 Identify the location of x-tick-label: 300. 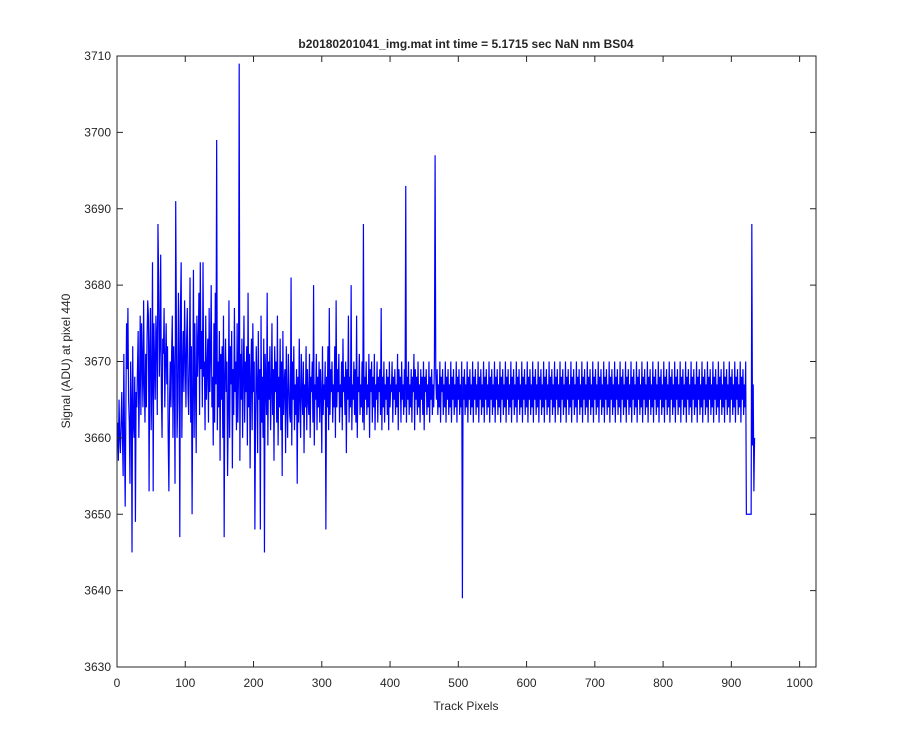
(322, 683).